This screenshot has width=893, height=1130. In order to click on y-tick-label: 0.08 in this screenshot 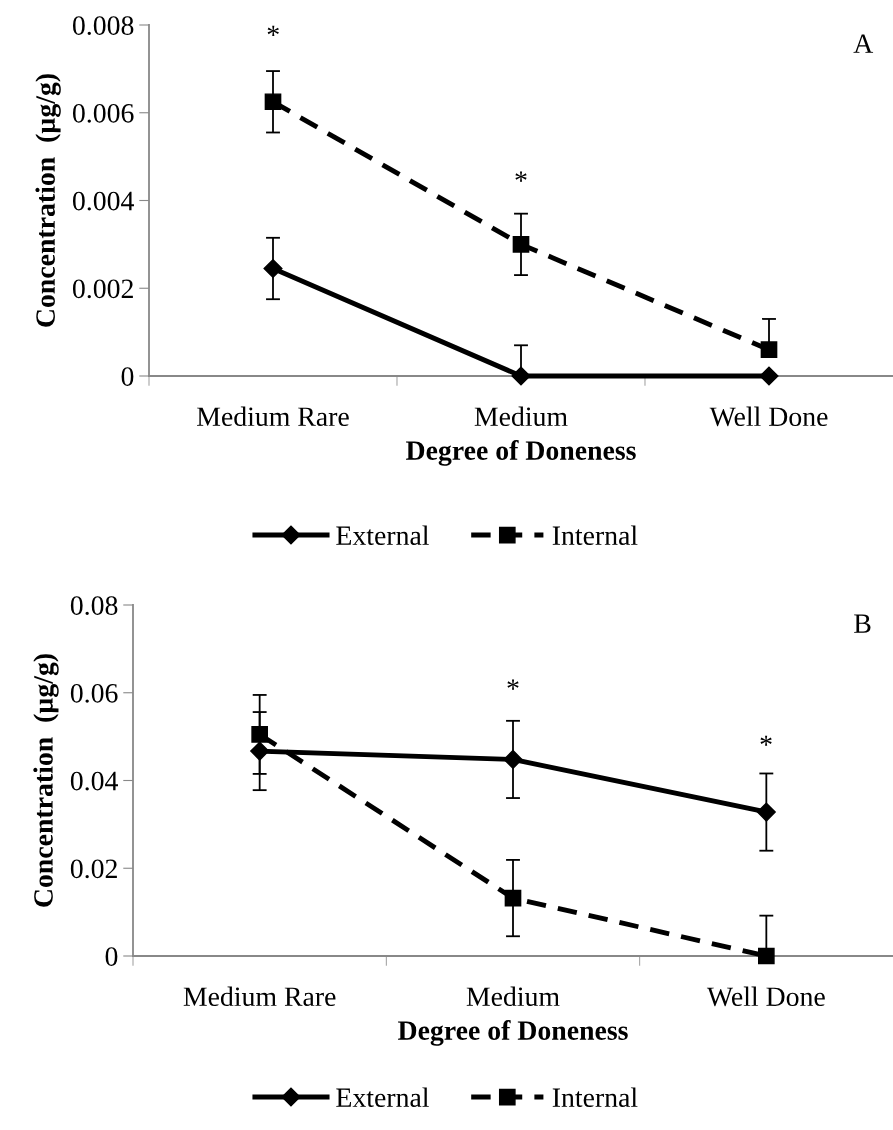, I will do `click(94, 606)`.